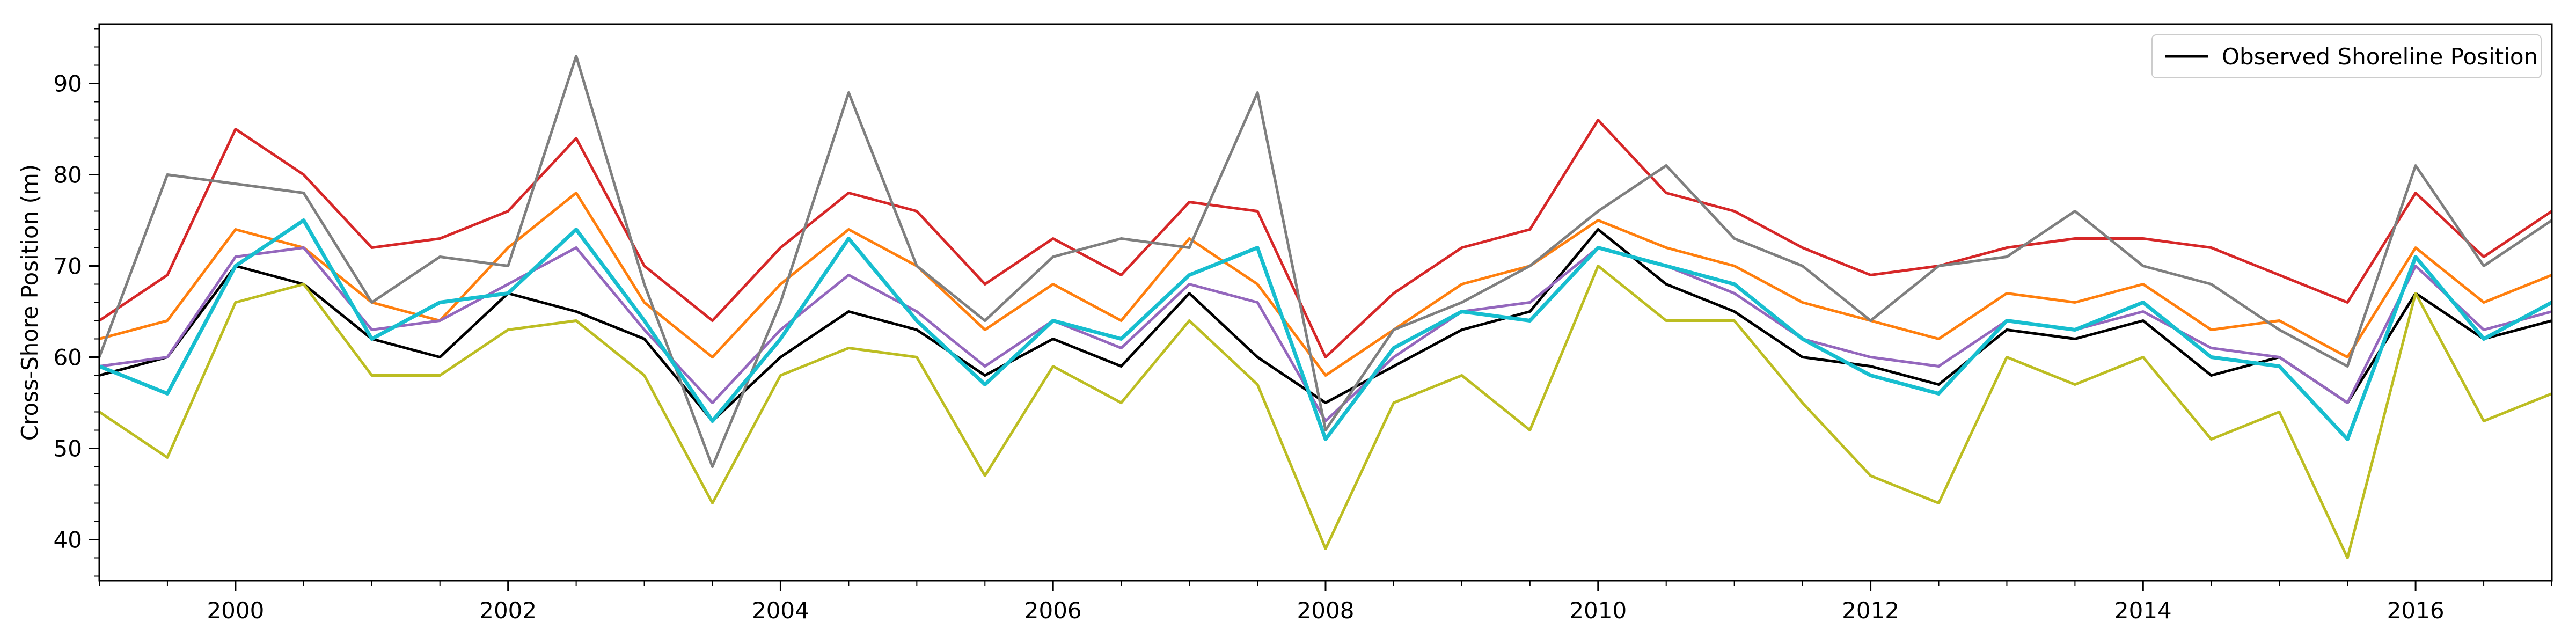  I want to click on y-tick-label: 50, so click(68, 449).